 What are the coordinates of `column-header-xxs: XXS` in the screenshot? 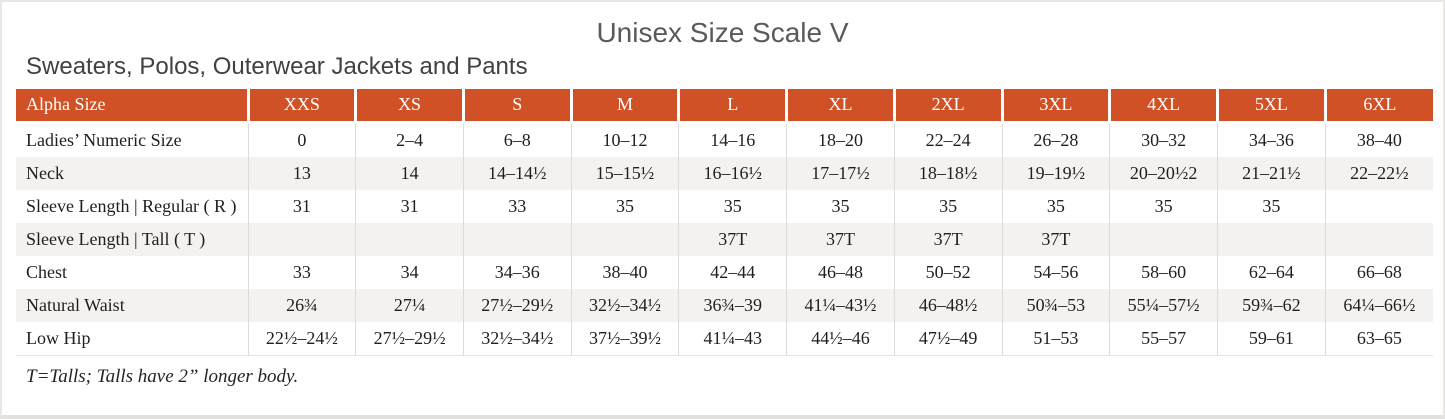 It's located at (303, 106).